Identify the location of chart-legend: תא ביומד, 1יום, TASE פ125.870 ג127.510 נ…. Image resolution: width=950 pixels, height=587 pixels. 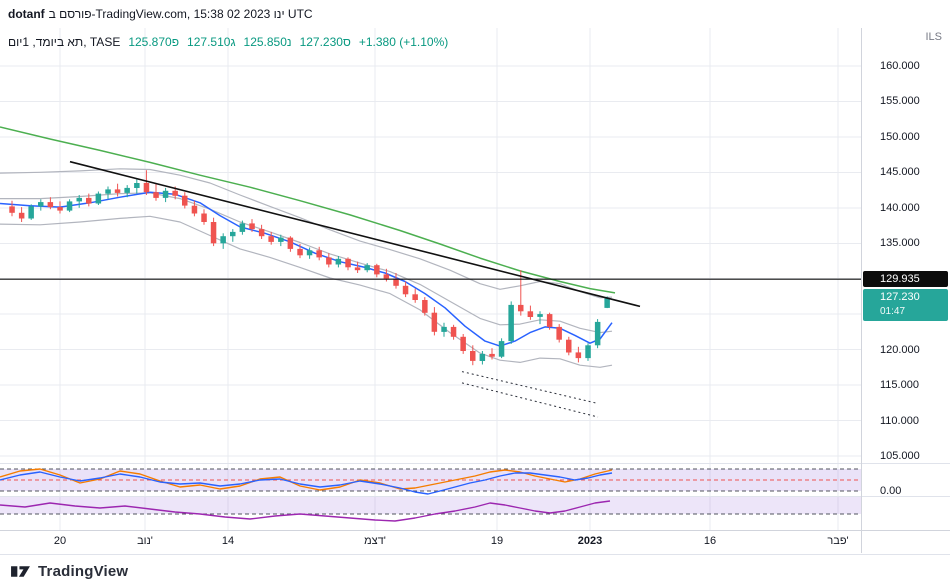
(228, 42).